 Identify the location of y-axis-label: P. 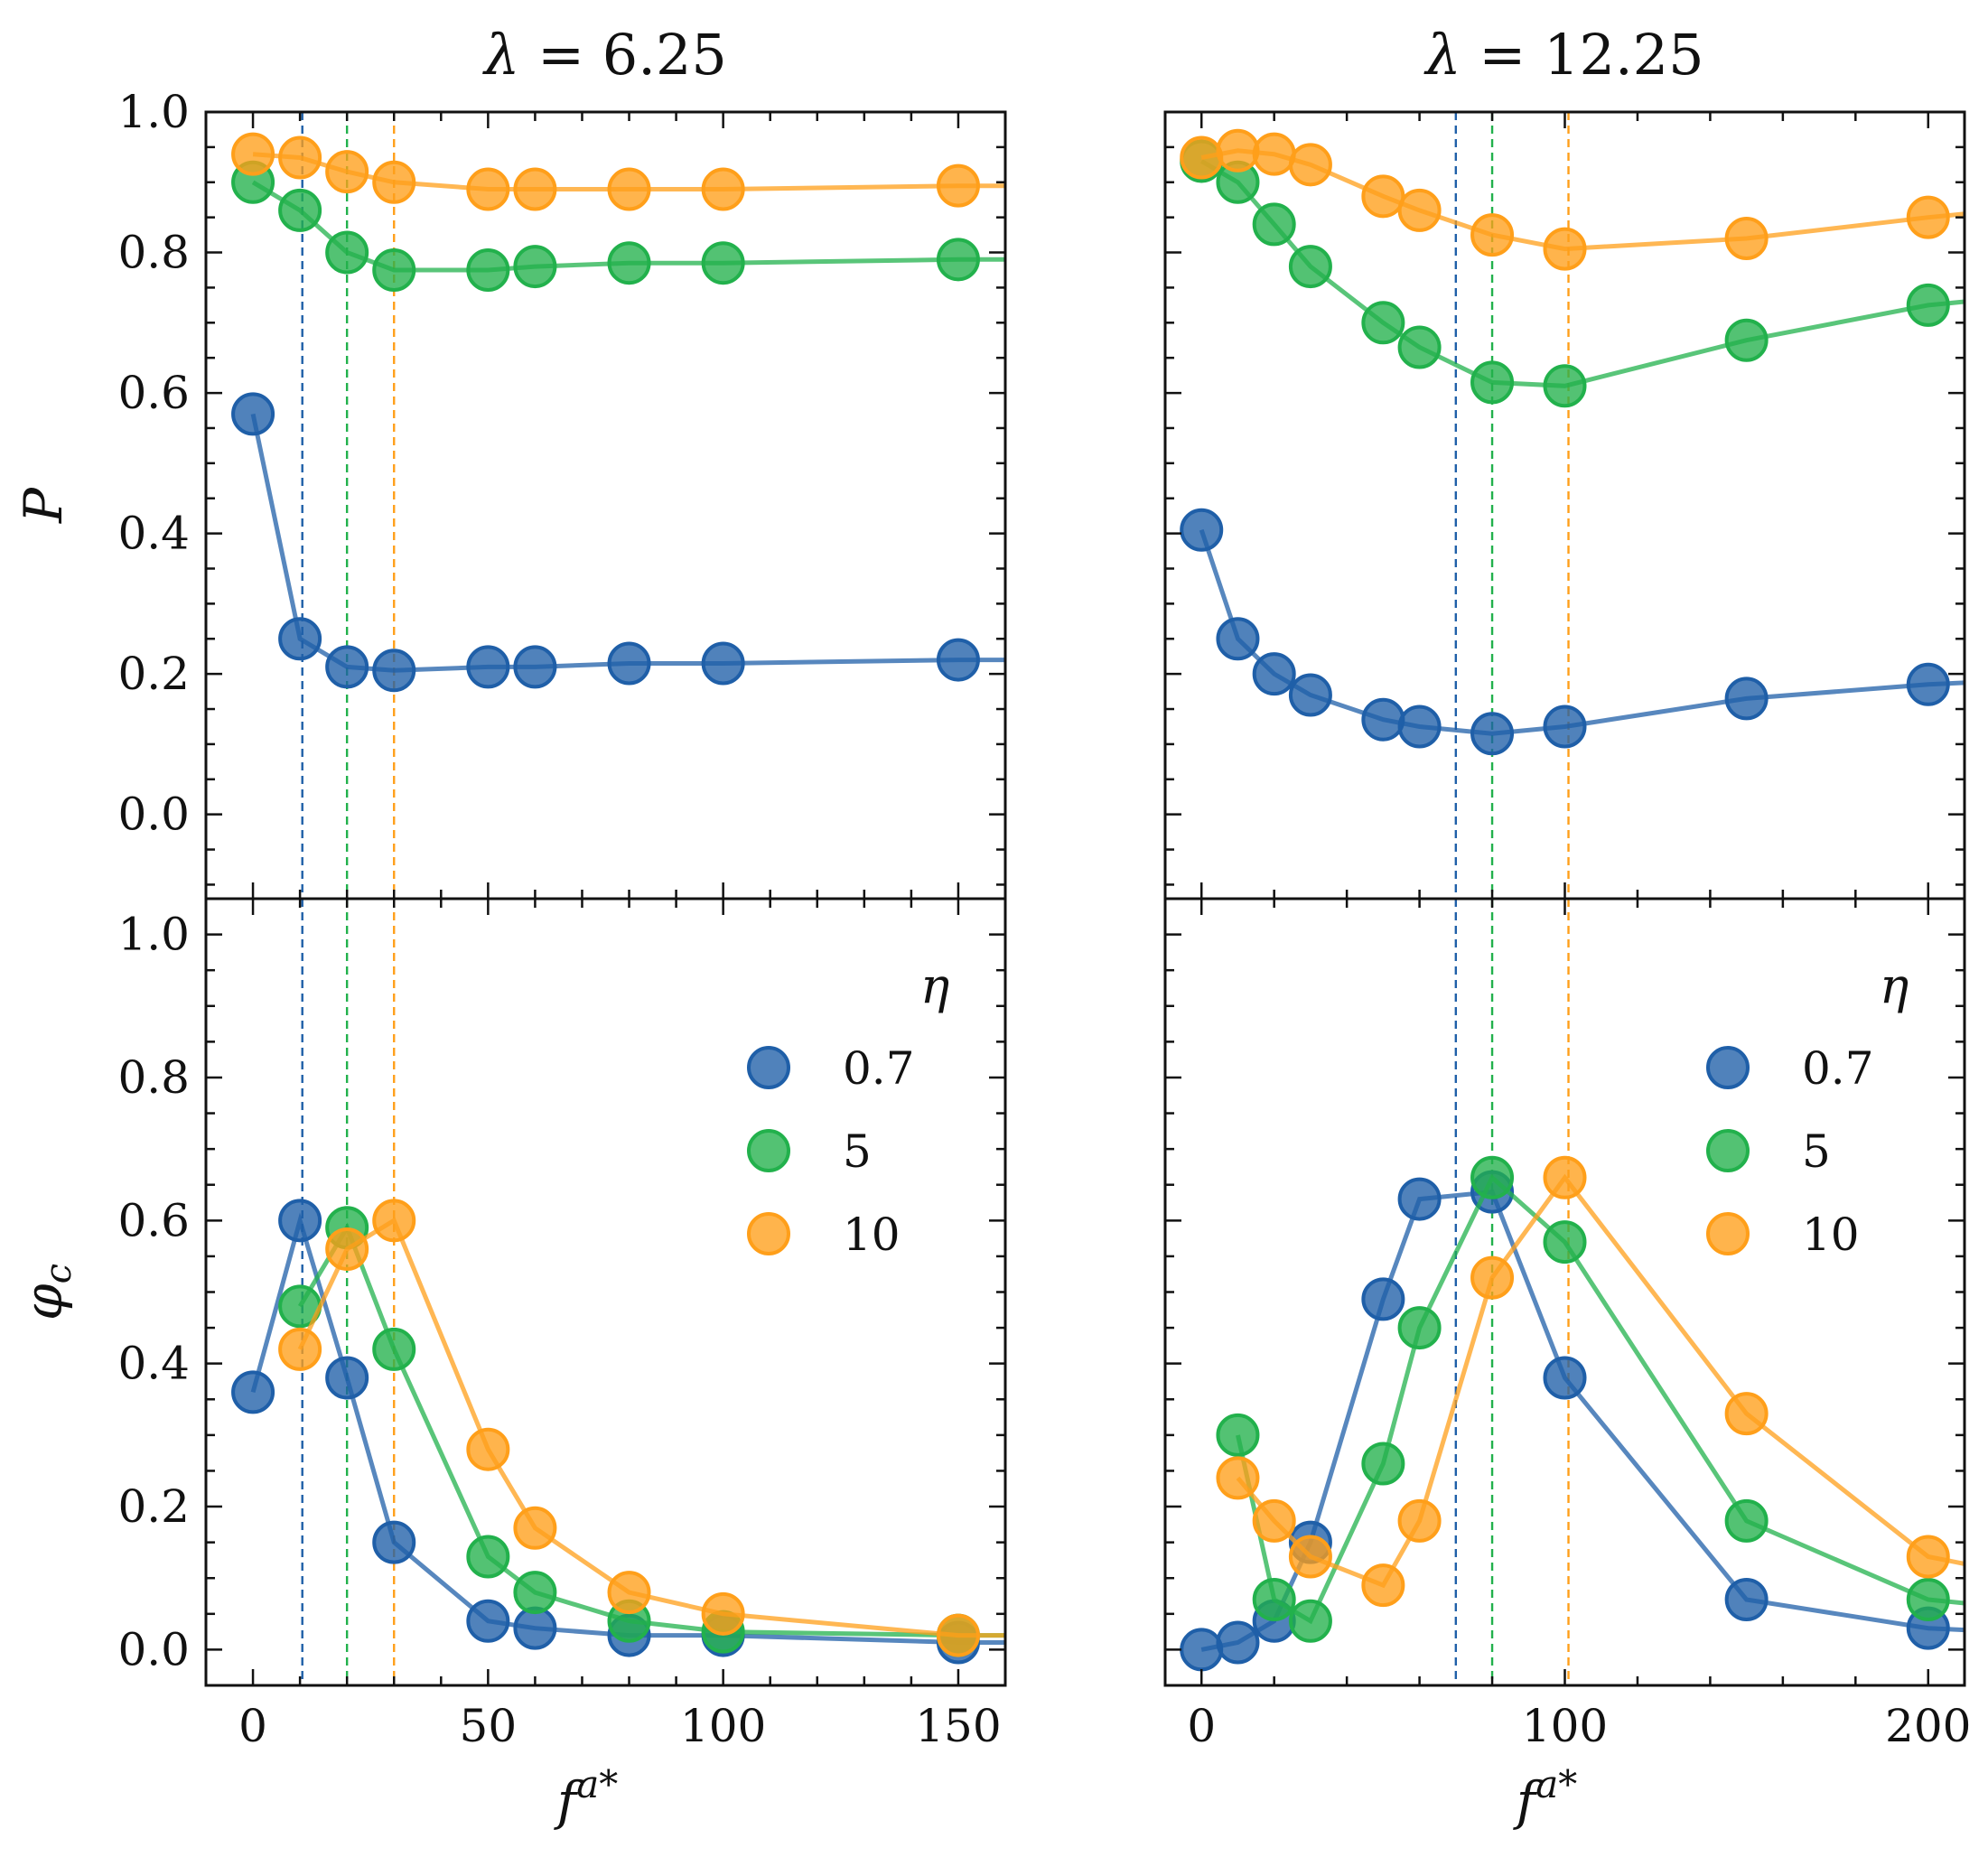
(44, 506).